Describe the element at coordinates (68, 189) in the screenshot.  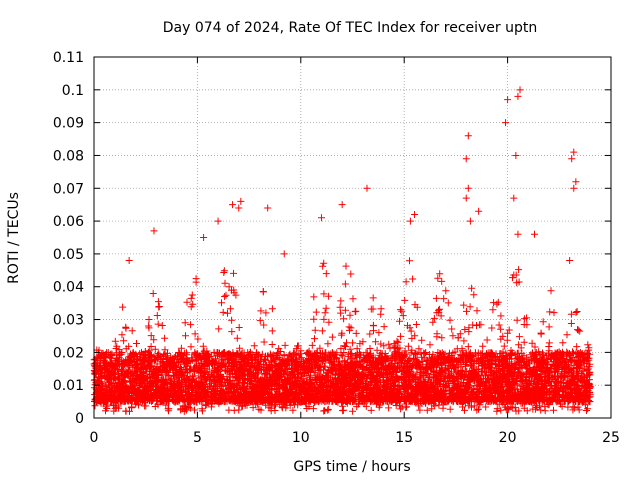
I see `y-tick-label: 0.07` at that location.